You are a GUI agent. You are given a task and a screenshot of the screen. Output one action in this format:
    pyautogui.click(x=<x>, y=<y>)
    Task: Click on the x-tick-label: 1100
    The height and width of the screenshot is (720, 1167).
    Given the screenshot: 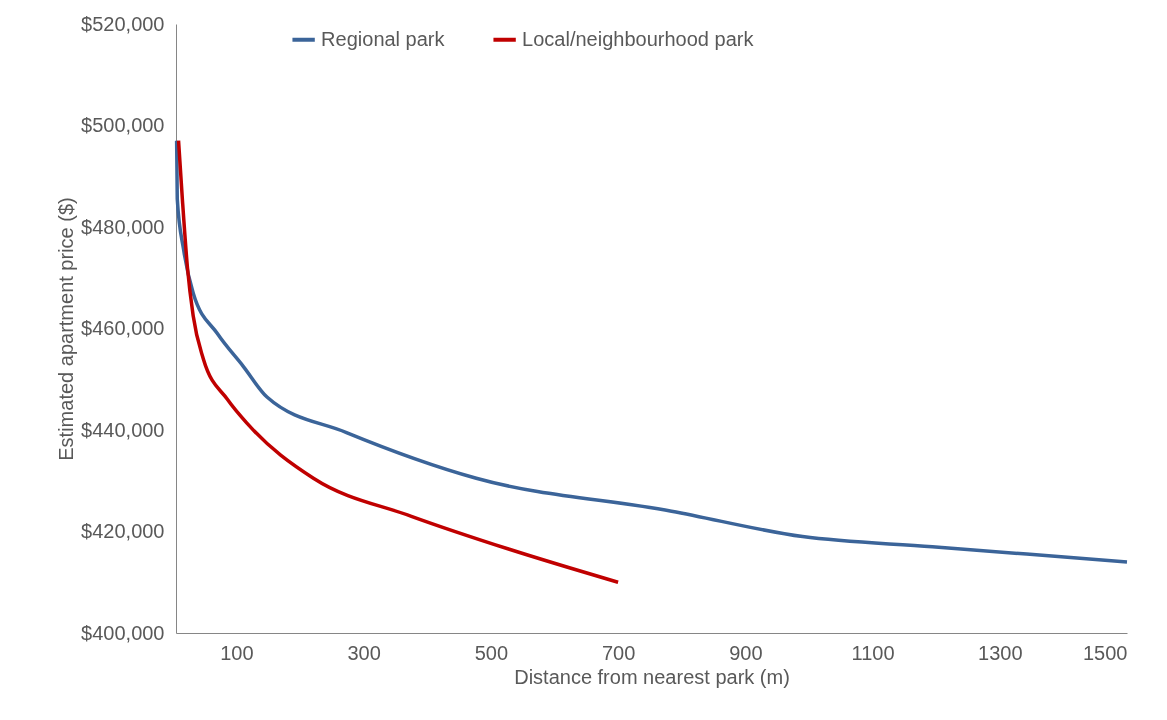 What is the action you would take?
    pyautogui.click(x=873, y=652)
    